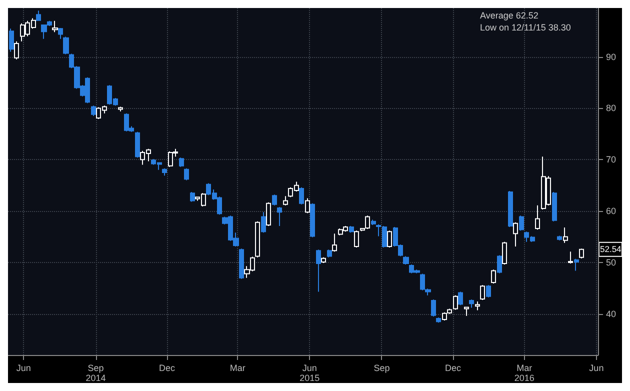 This screenshot has width=630, height=391. Describe the element at coordinates (525, 27) in the screenshot. I see `annotation: Low on 12/11/15 38.30` at that location.